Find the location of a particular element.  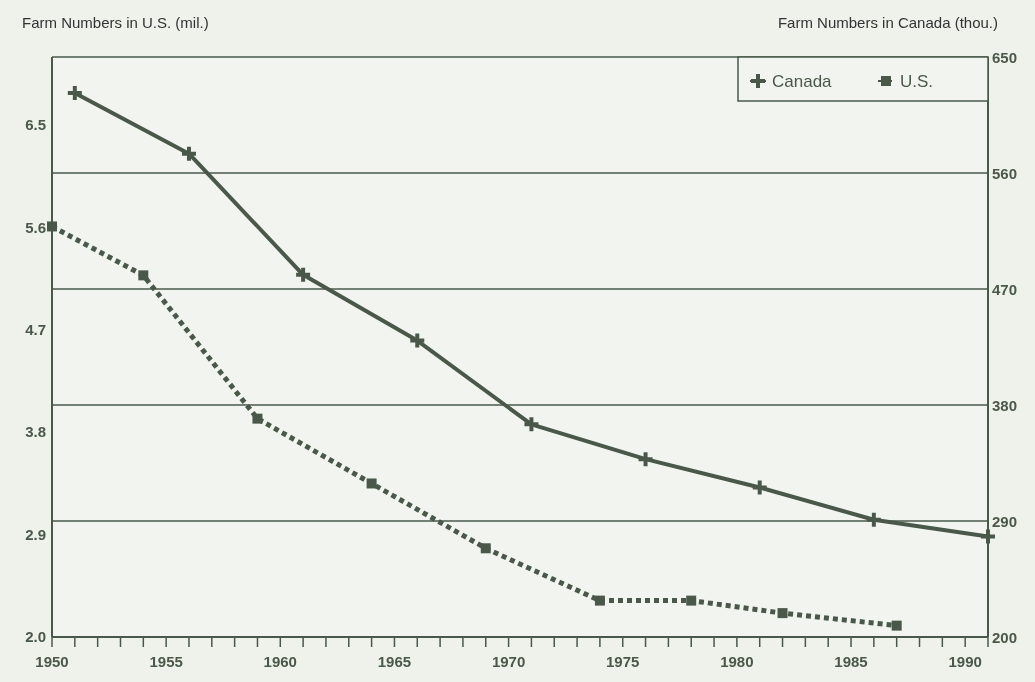

x-tick-label: 1980 is located at coordinates (737, 661).